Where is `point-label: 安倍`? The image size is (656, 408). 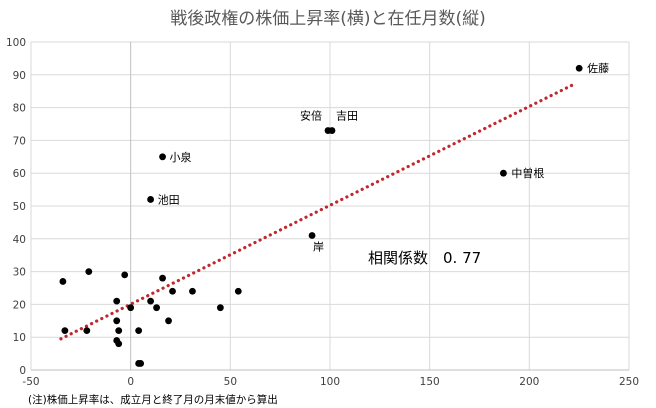 point-label: 安倍 is located at coordinates (311, 116).